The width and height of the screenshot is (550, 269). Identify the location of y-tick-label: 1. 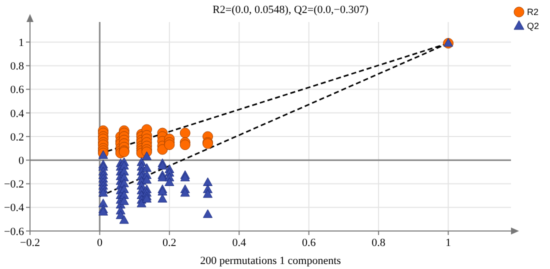
(21, 42).